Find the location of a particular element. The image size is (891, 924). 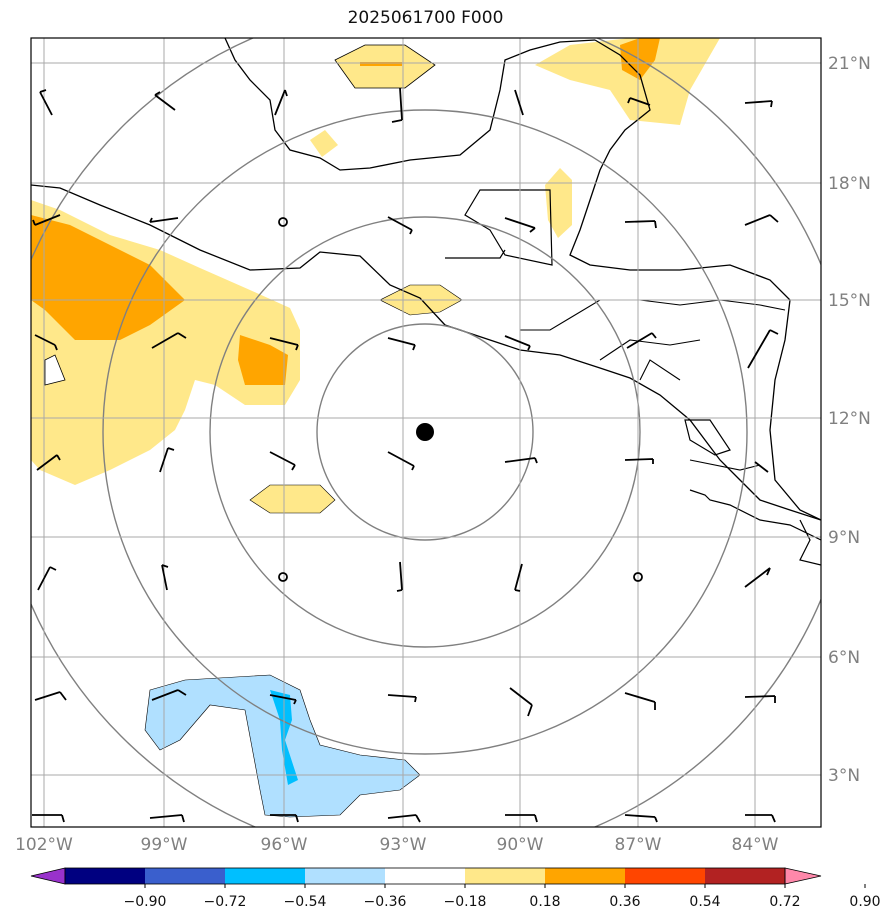

colorbar-tick-label: 0.90 is located at coordinates (864, 902).